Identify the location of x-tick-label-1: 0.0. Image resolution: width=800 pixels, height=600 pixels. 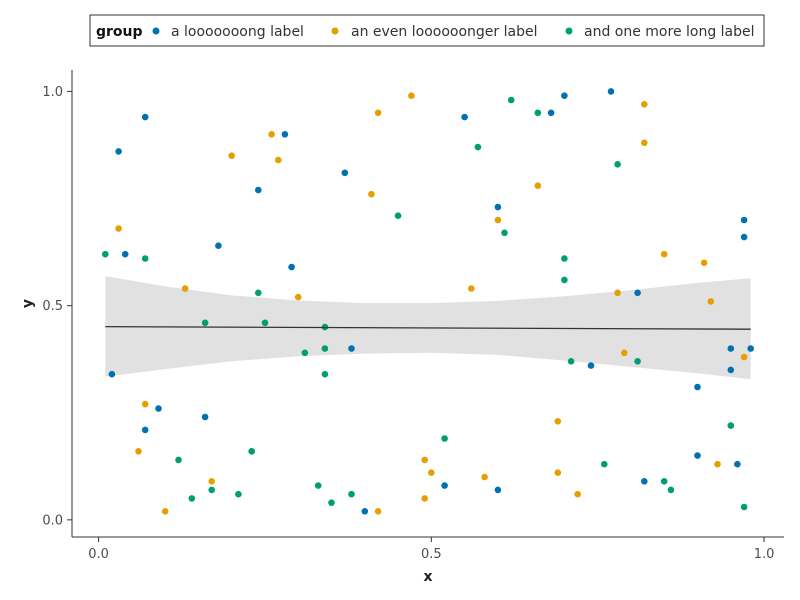
(98, 554).